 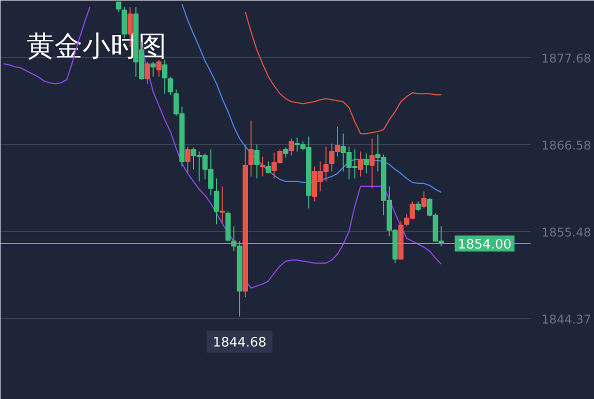 I want to click on y-tick-label: 1844.37, so click(x=567, y=319).